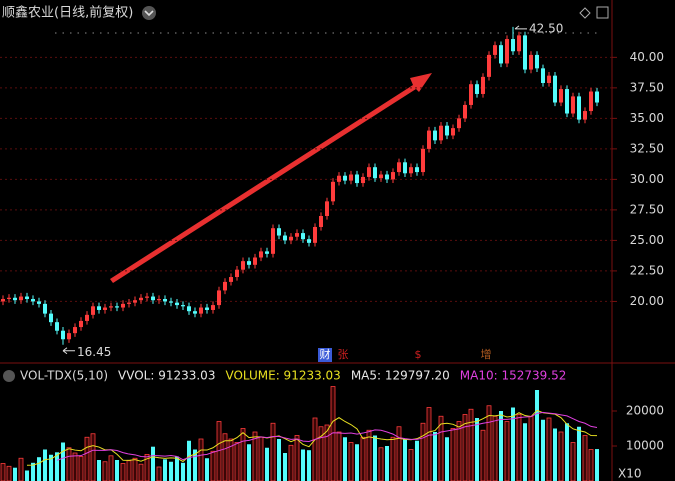  Describe the element at coordinates (9, 376) in the screenshot. I see `indicator-icon` at that location.